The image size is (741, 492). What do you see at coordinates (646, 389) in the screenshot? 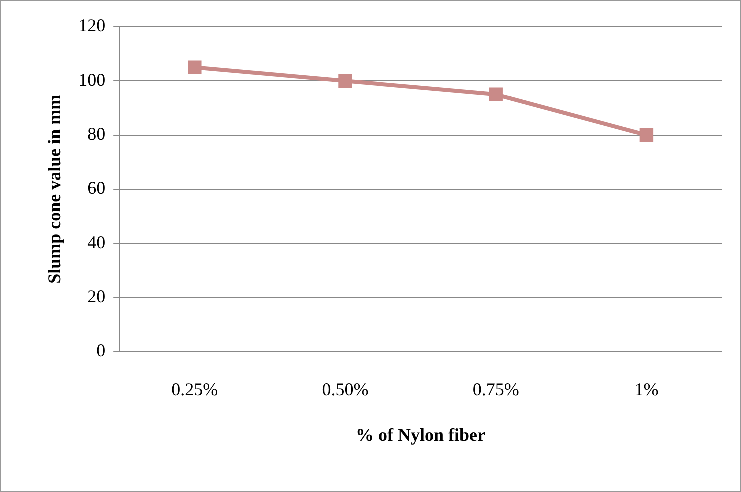
I see `x-tick-label: 1%` at bounding box center [646, 389].